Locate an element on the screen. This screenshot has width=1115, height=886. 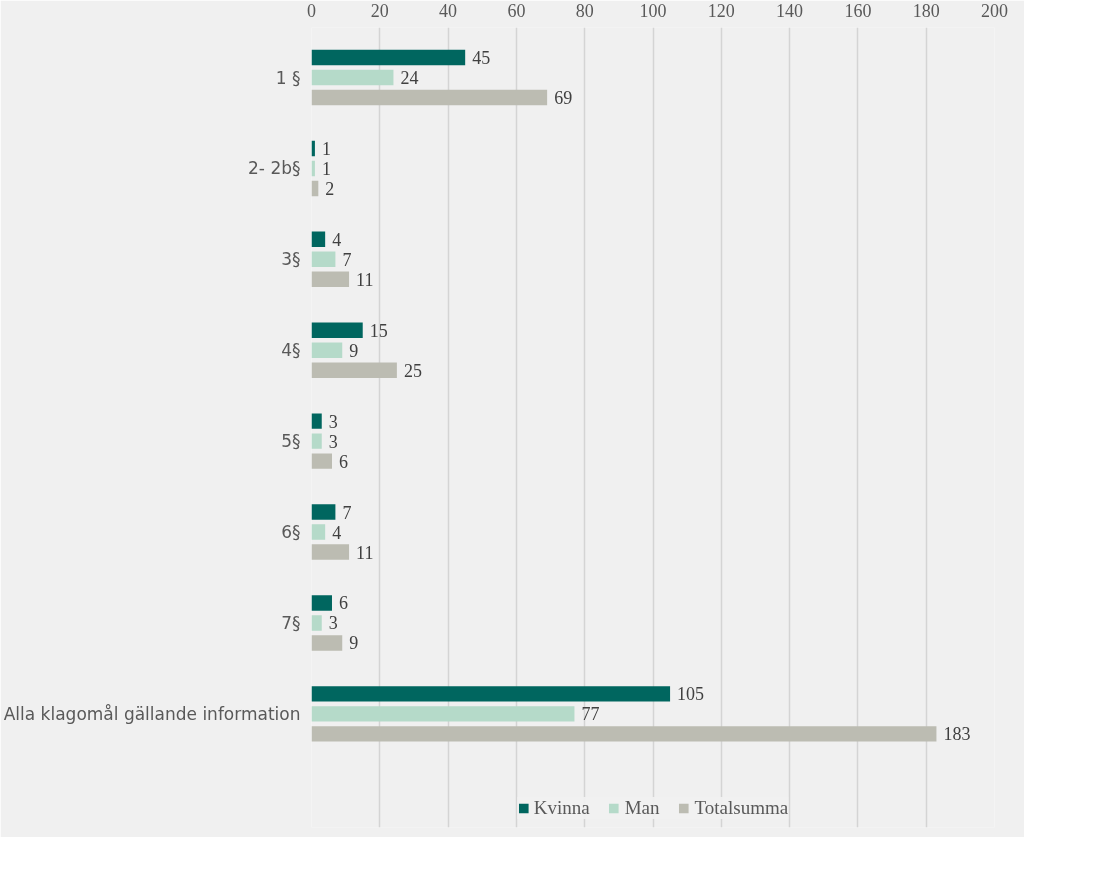
data-label: 105 is located at coordinates (691, 694).